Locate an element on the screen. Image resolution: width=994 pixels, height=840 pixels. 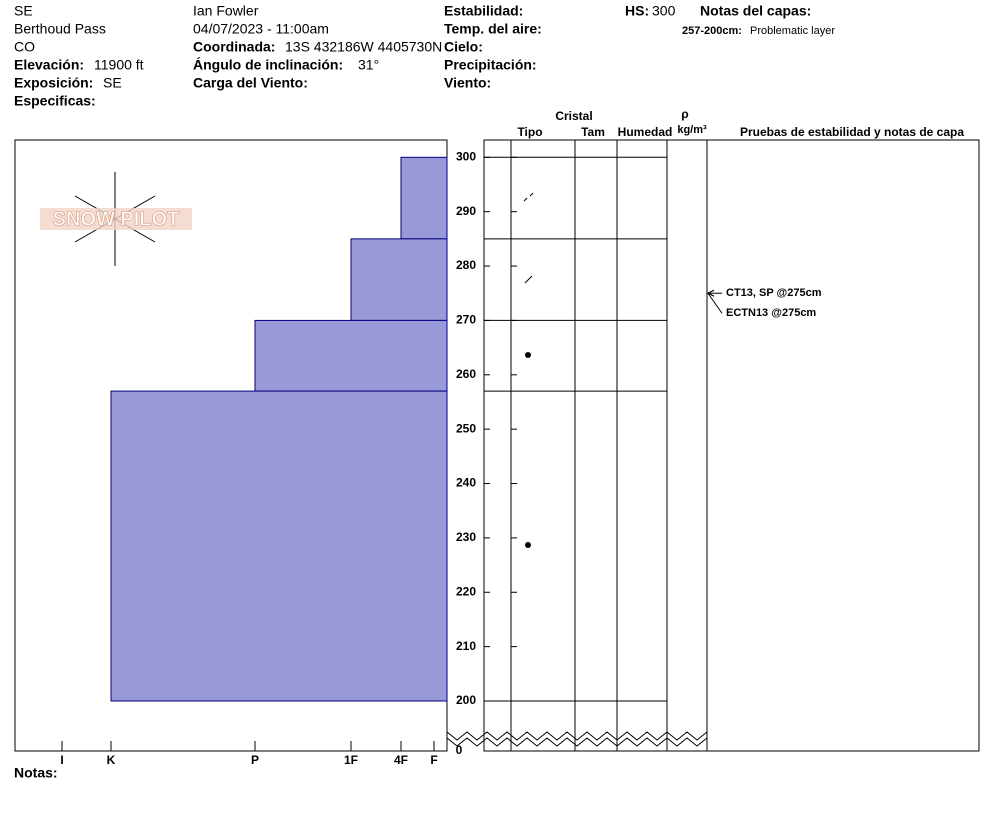
elevation: 11900 ft is located at coordinates (119, 65).